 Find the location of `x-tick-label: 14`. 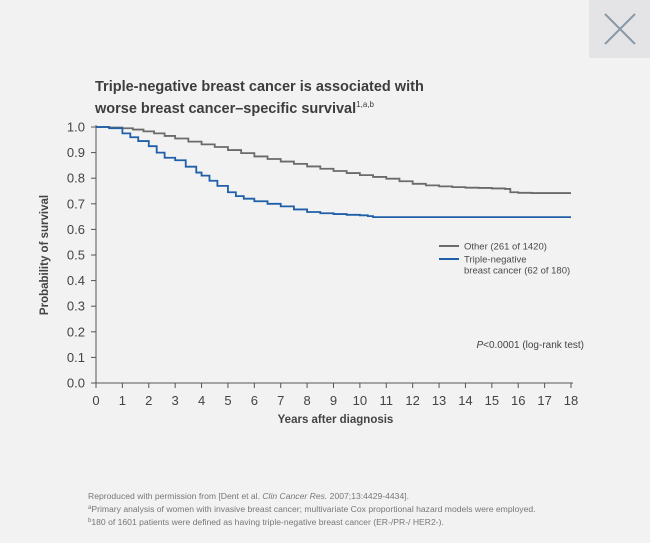

x-tick-label: 14 is located at coordinates (465, 400).